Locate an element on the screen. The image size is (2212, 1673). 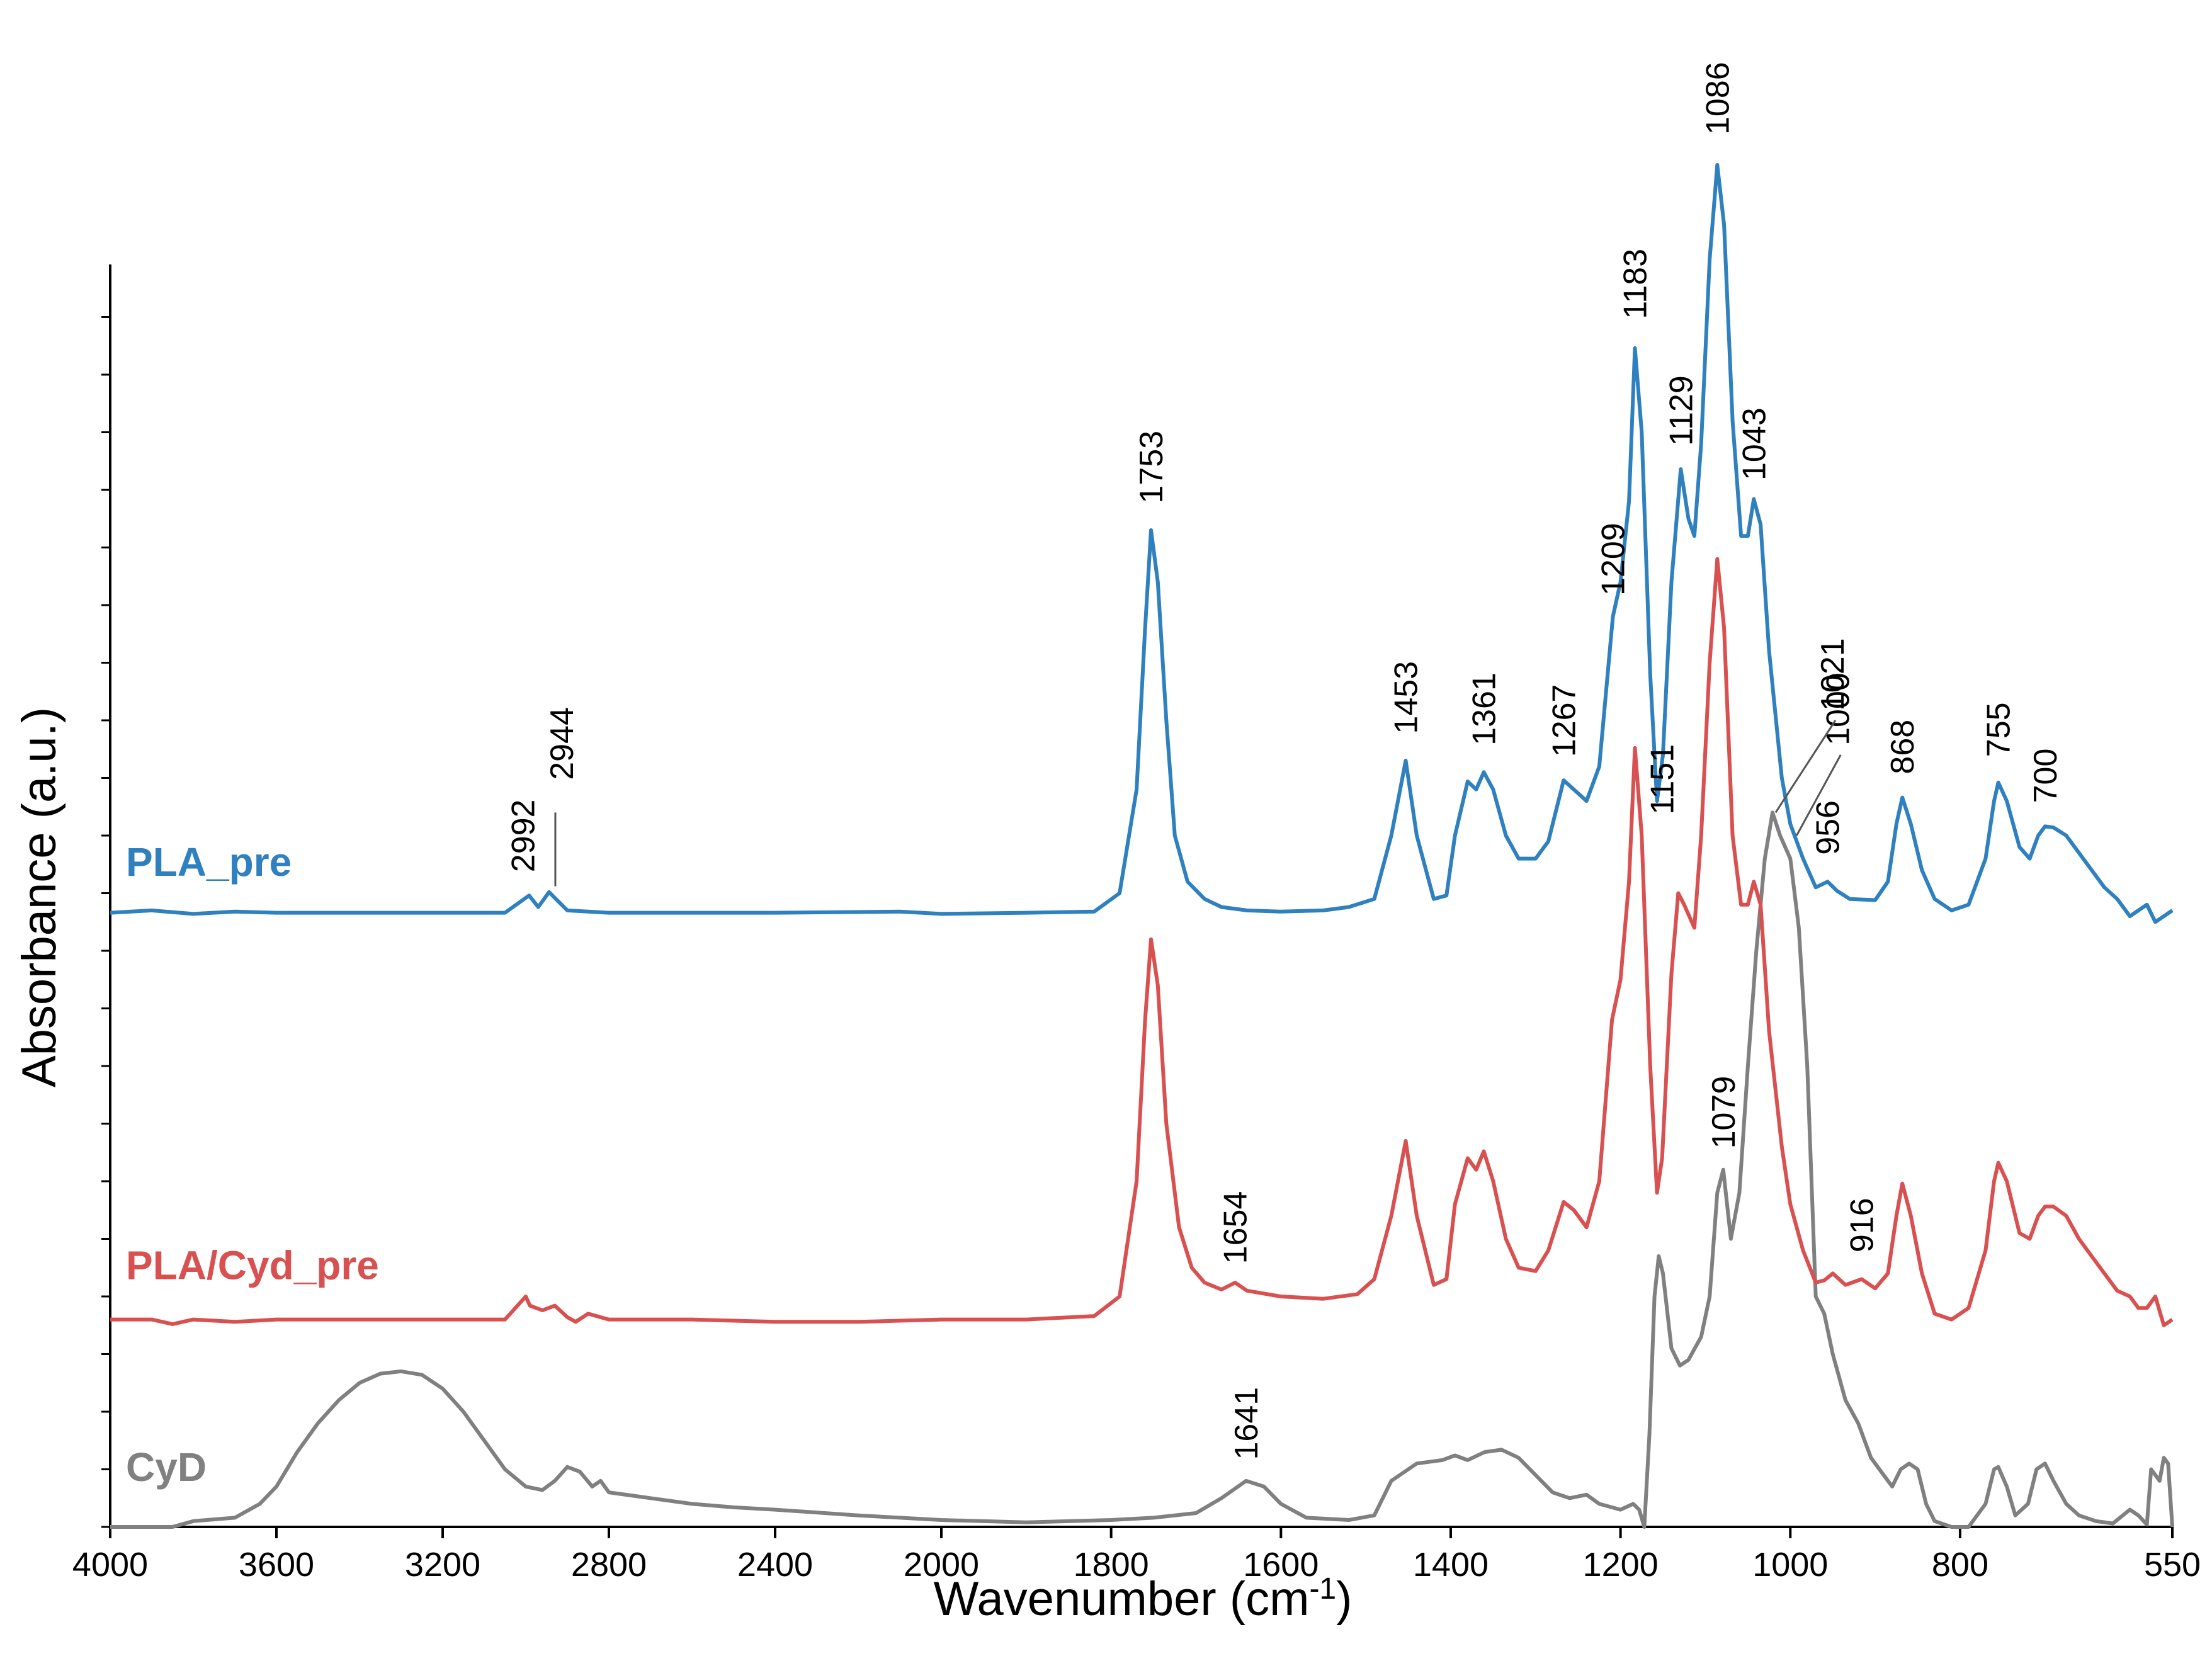
series-label: PLA/Cyd_pre is located at coordinates (252, 1265).